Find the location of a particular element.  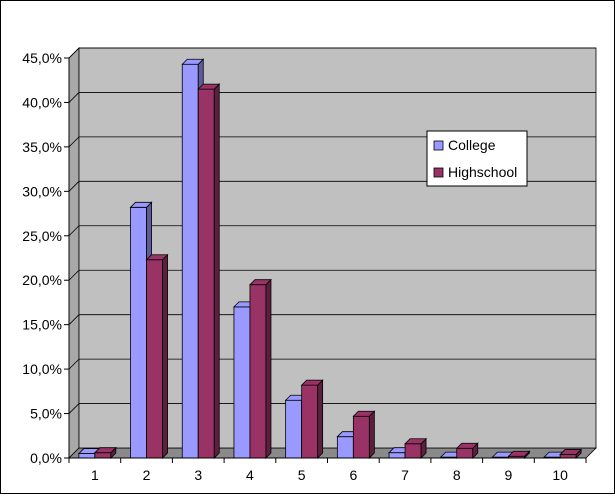

x-tick-label: 3 is located at coordinates (198, 475).